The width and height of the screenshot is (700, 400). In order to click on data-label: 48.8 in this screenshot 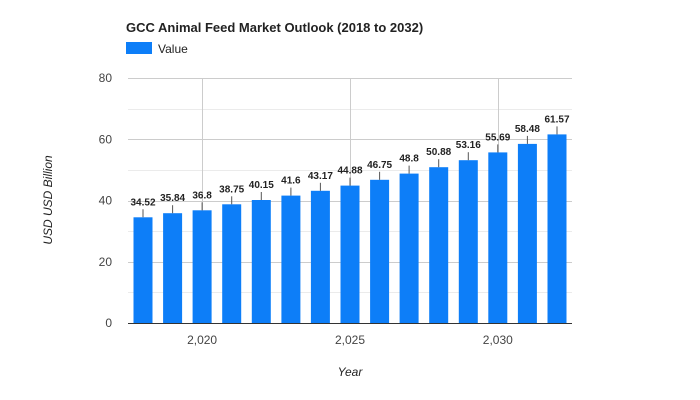, I will do `click(409, 159)`.